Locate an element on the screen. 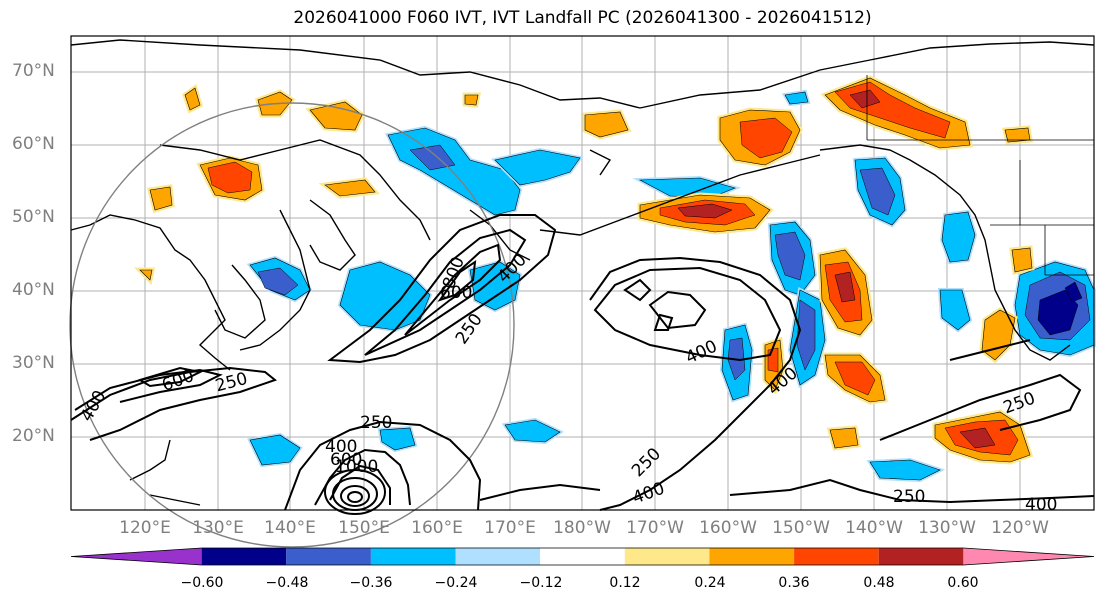  lon-label: 120°E is located at coordinates (145, 528).